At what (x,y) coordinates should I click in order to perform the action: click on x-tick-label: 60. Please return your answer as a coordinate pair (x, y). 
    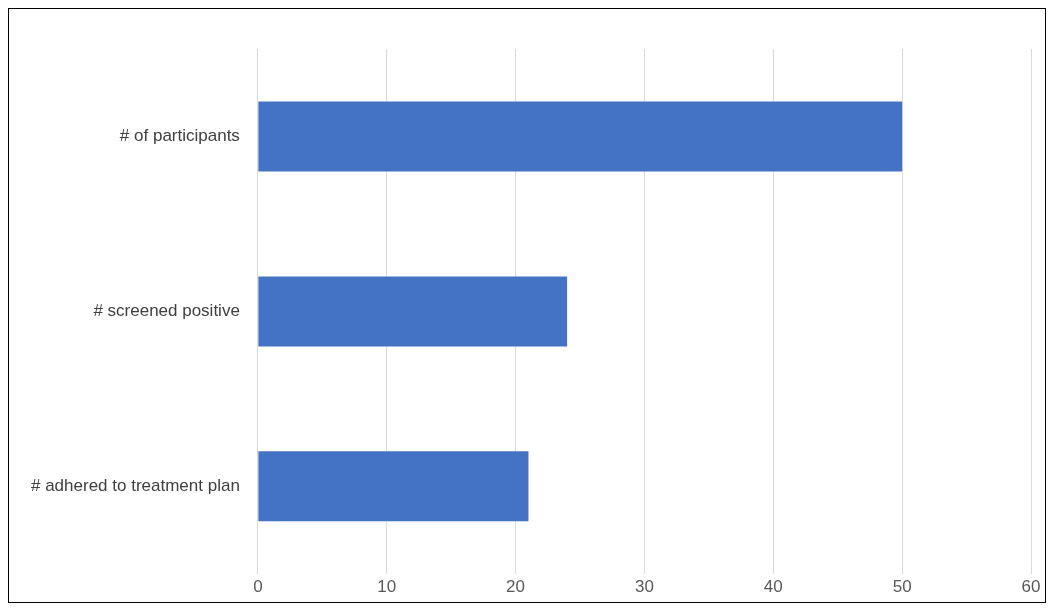
    Looking at the image, I should click on (1031, 586).